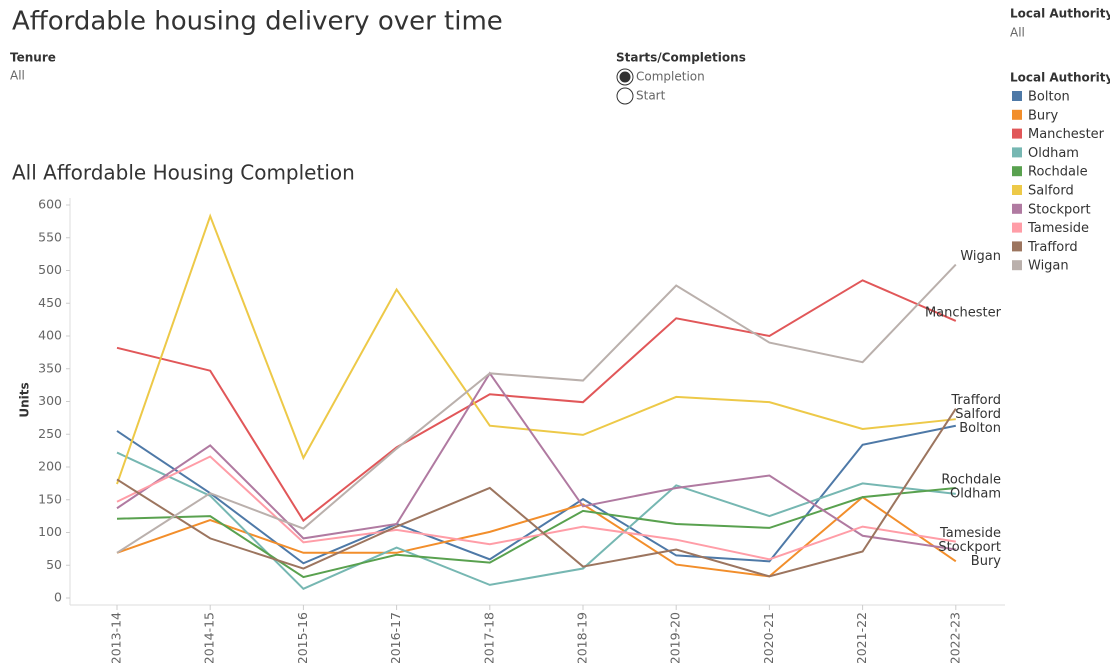 This screenshot has width=1110, height=663. Describe the element at coordinates (50, 498) in the screenshot. I see `y-tick-label: 150` at that location.